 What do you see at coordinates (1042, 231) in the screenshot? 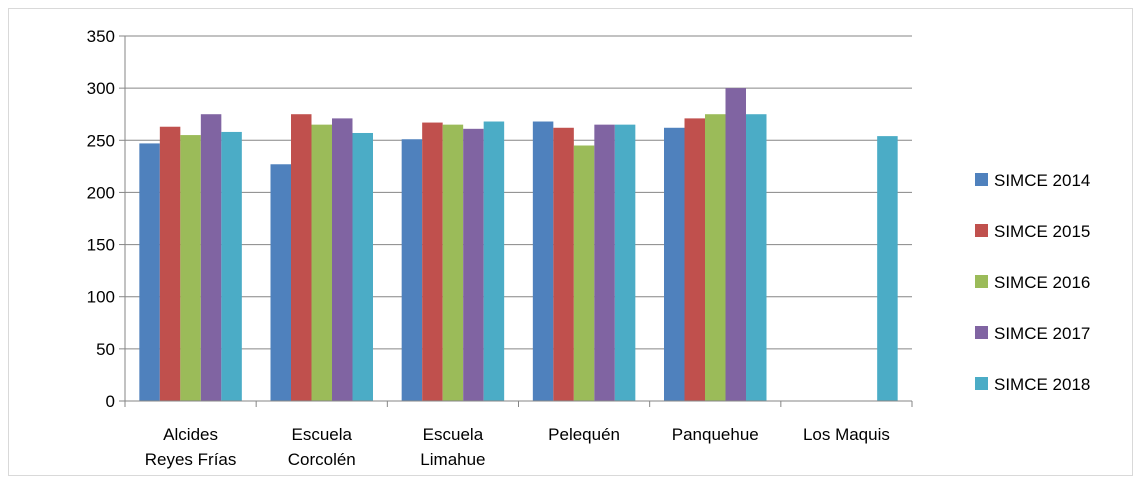
I see `legend-label: SIMCE 2015` at bounding box center [1042, 231].